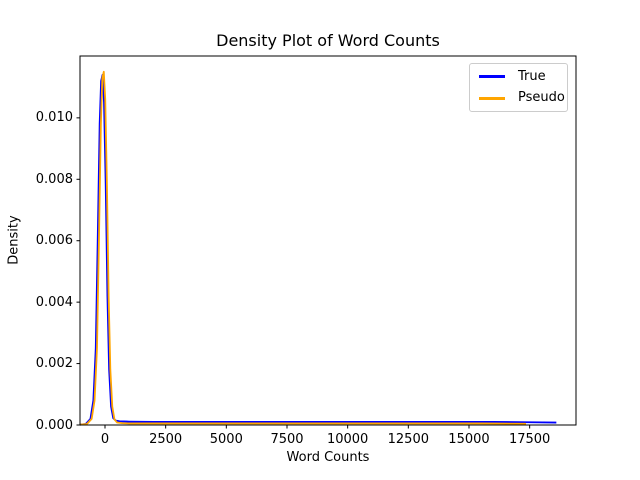 The width and height of the screenshot is (640, 480). What do you see at coordinates (529, 439) in the screenshot?
I see `x-tick-label: 17500` at bounding box center [529, 439].